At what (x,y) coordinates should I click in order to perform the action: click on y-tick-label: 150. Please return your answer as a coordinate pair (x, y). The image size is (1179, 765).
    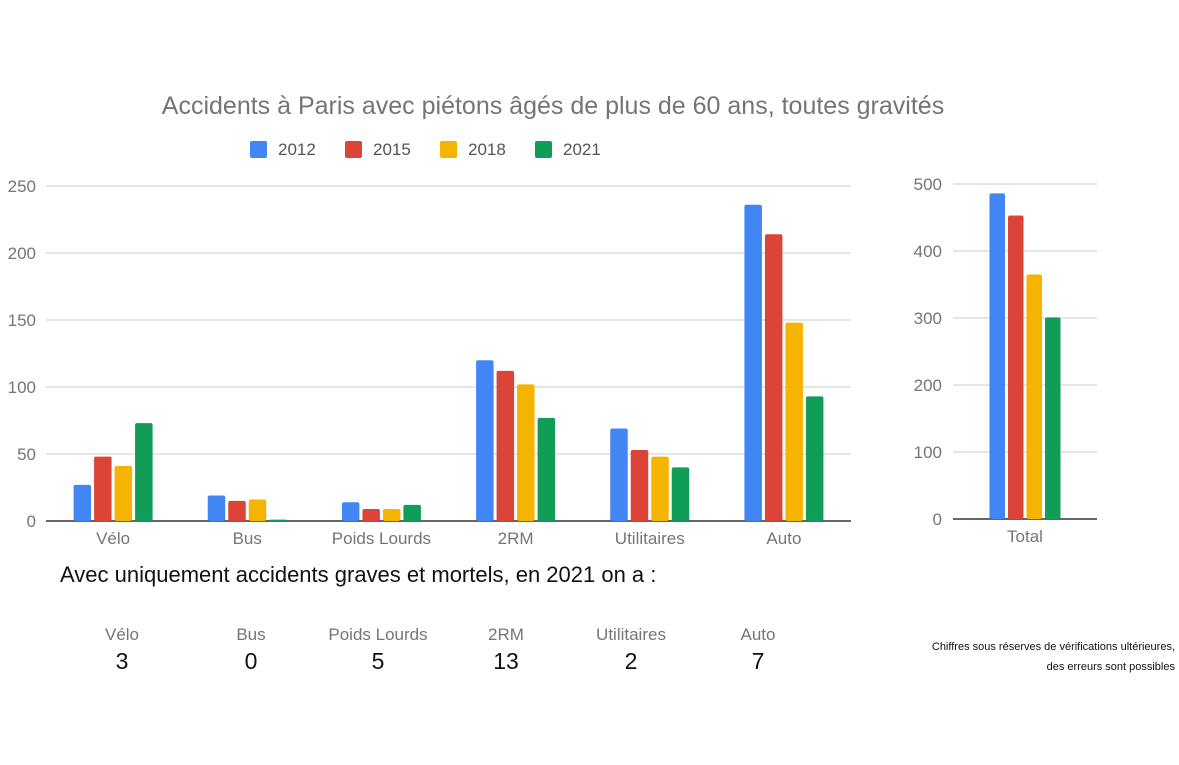
    Looking at the image, I should click on (22, 320).